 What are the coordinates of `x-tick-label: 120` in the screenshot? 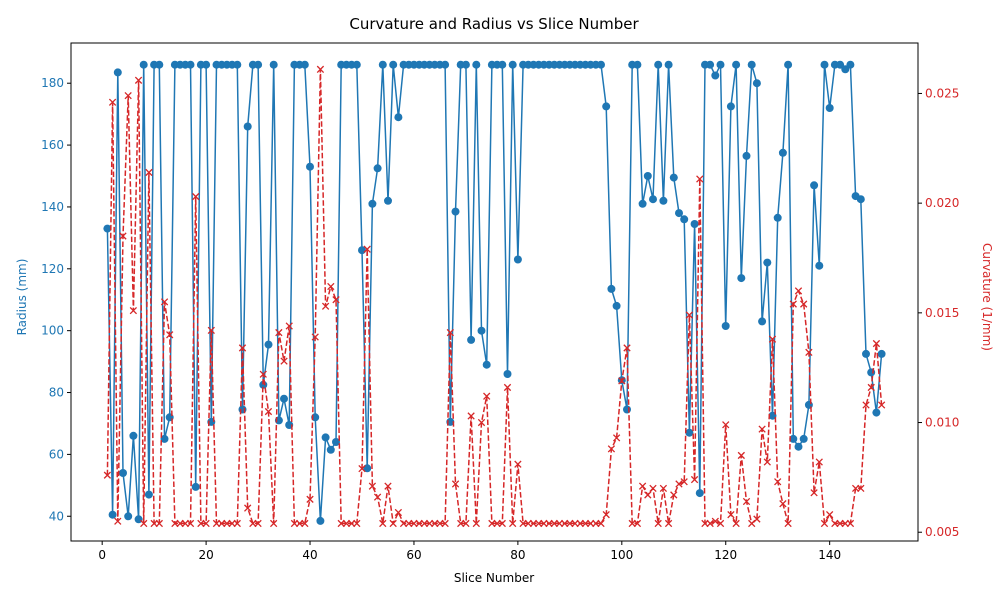 It's located at (725, 555).